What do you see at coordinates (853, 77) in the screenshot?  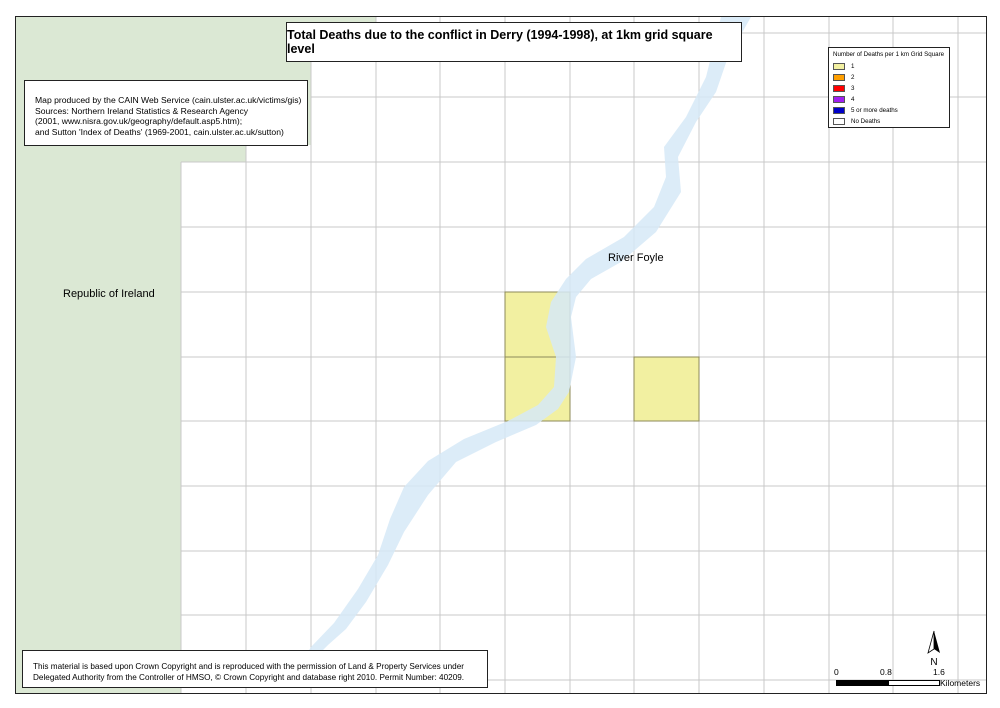 I see `legend-label: 2` at bounding box center [853, 77].